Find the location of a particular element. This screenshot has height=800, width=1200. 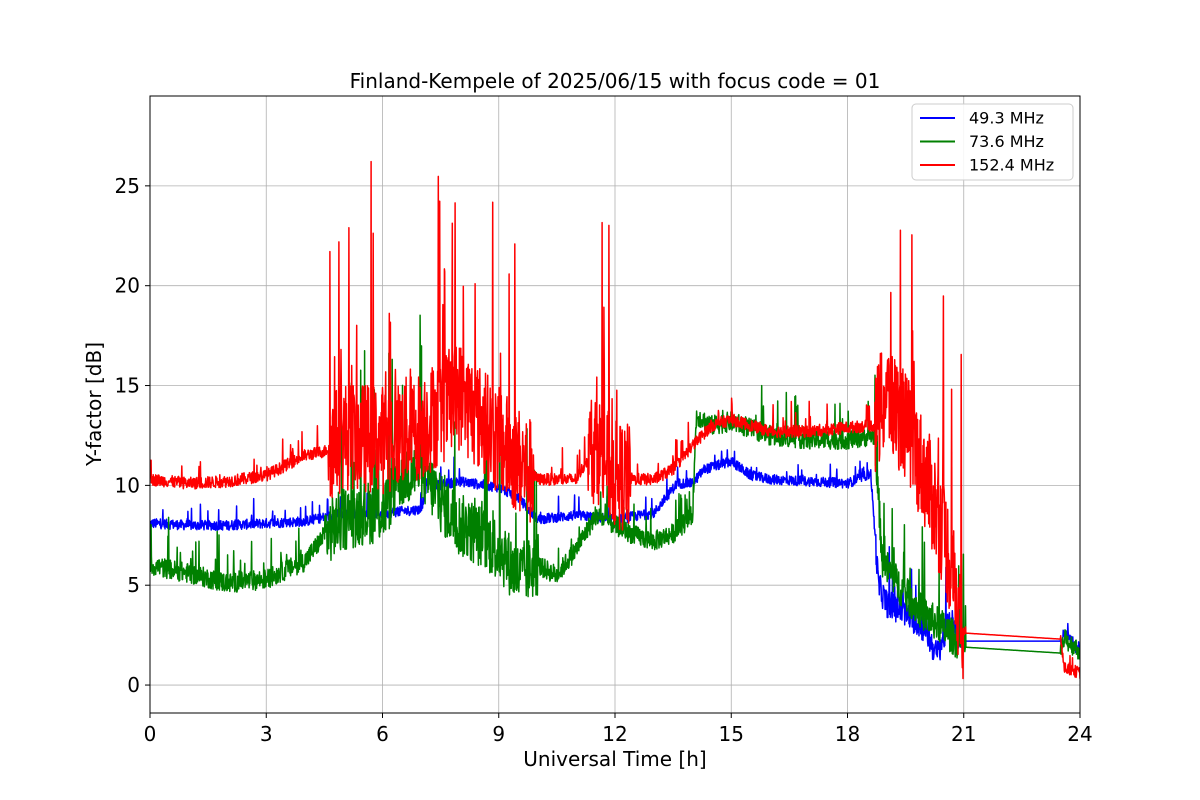

x-tick-label: 15 is located at coordinates (731, 734).